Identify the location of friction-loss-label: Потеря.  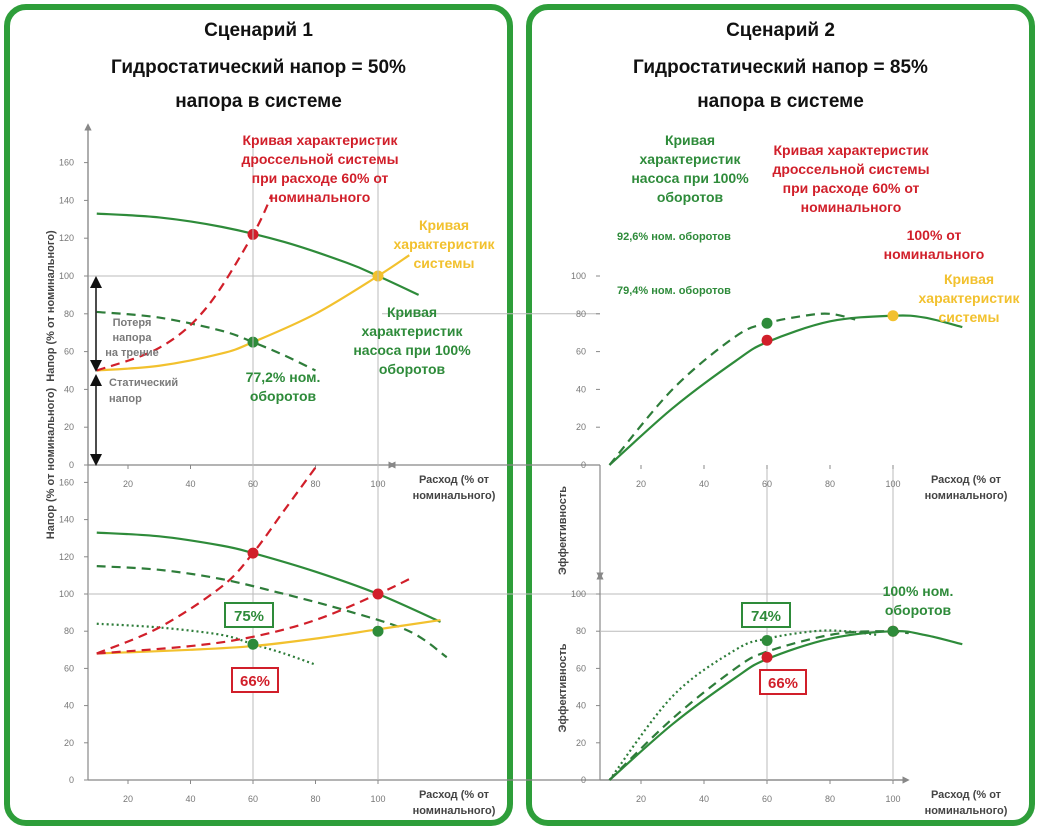
(132, 323).